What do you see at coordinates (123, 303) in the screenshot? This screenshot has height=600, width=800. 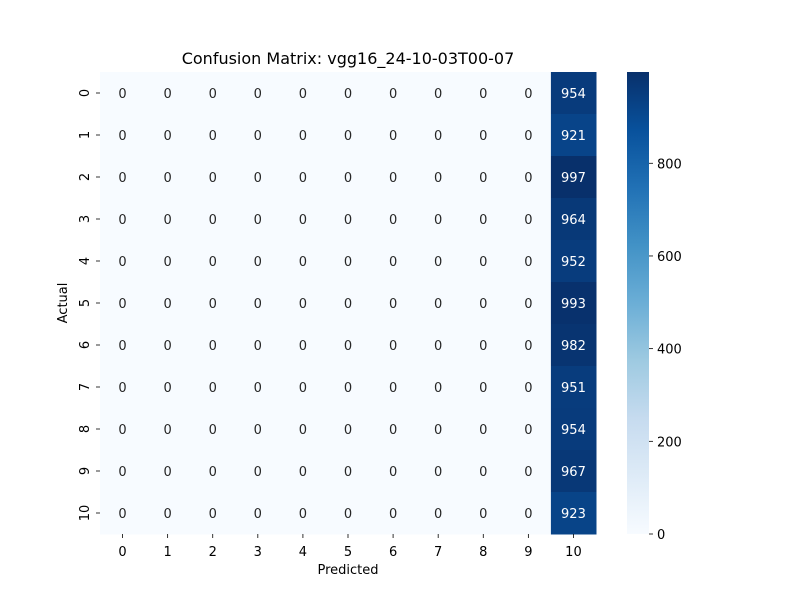 I see `heatmap-cell-r5-c0` at bounding box center [123, 303].